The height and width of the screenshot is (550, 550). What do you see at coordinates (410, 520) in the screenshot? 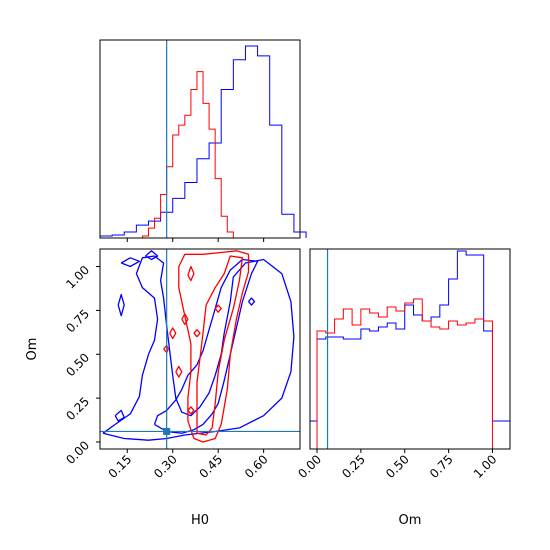
I see `om-hist-axis-label: Om` at bounding box center [410, 520].